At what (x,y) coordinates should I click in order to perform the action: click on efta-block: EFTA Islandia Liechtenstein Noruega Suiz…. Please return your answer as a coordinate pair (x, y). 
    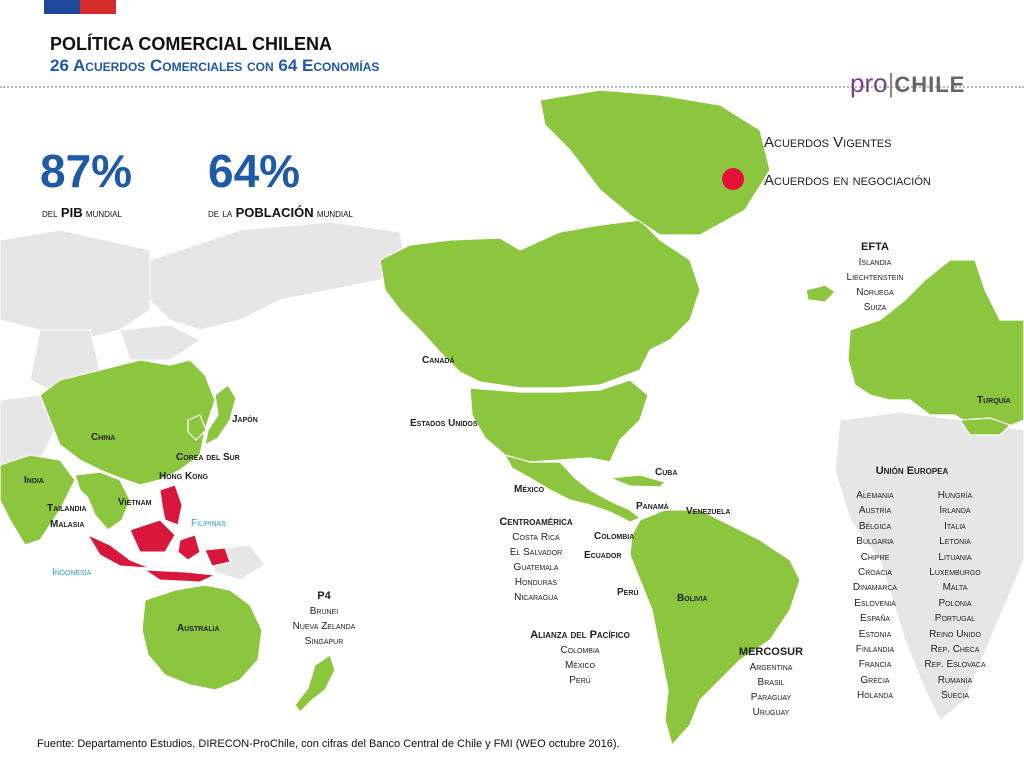
    Looking at the image, I should click on (875, 277).